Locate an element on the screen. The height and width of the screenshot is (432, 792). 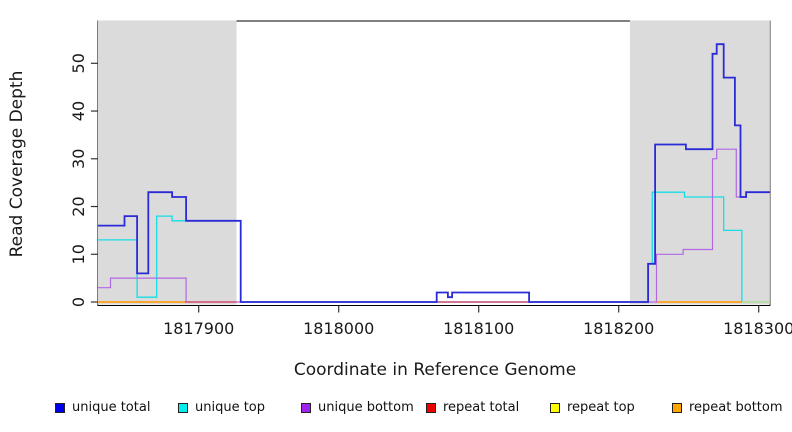
y-tick-label: 50 is located at coordinates (78, 63).